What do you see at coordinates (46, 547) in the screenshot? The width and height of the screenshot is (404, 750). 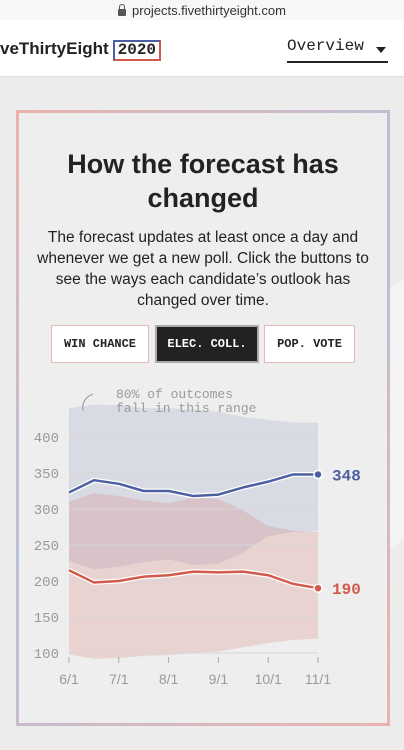 I see `y-tick-label: 250` at bounding box center [46, 547].